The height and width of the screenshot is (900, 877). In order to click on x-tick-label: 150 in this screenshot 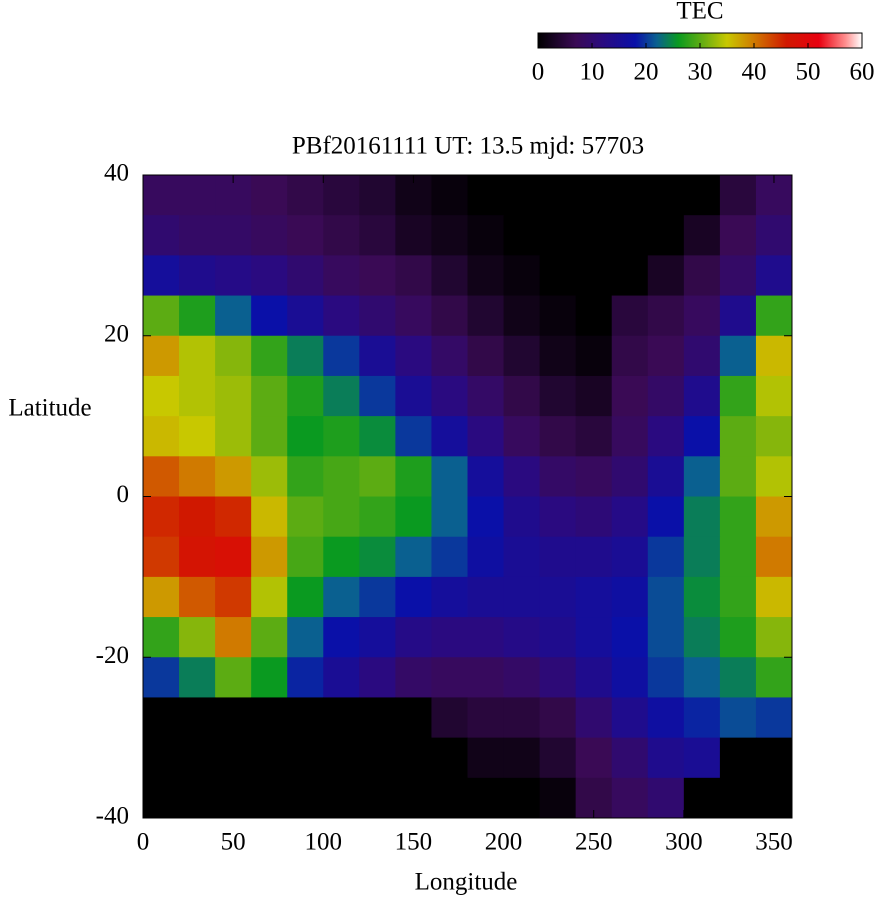, I will do `click(414, 842)`.